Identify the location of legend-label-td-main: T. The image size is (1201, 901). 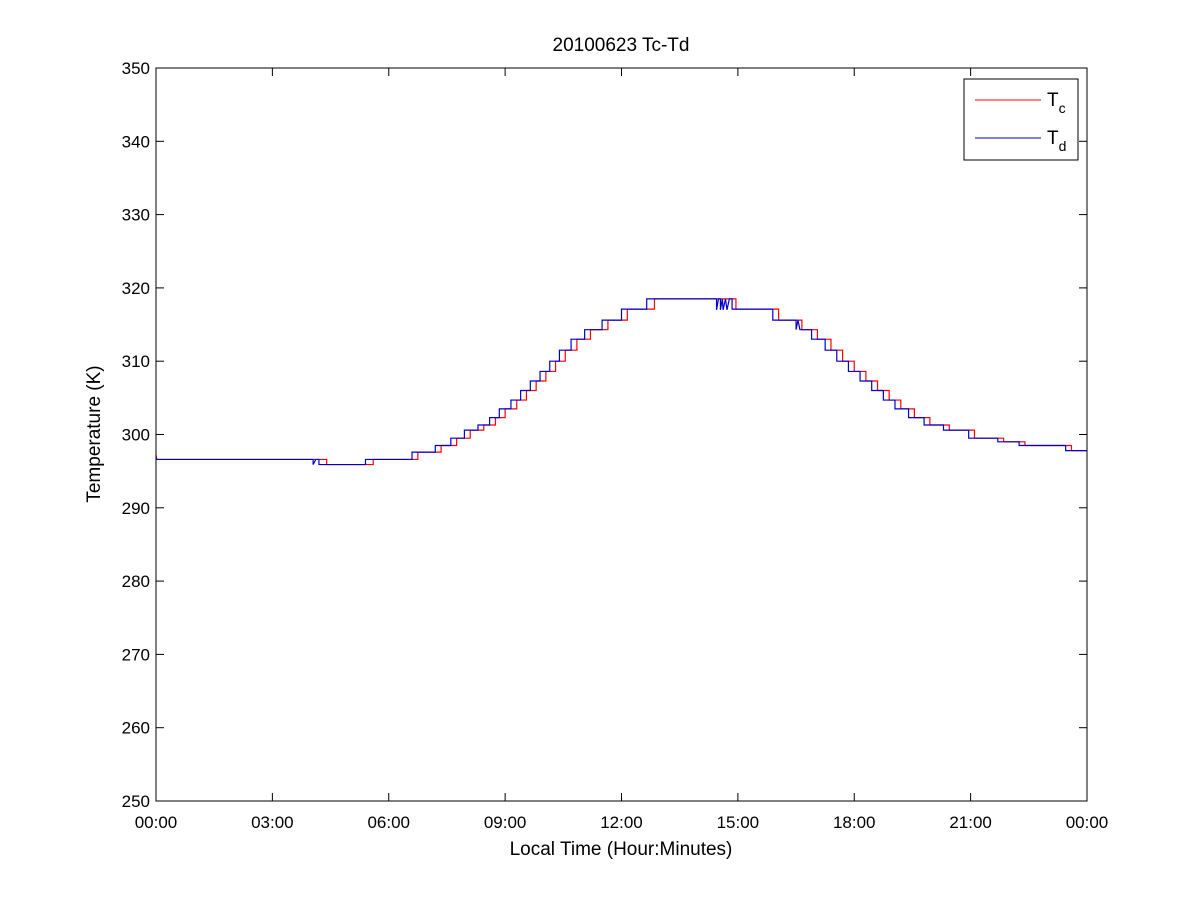
(1053, 138).